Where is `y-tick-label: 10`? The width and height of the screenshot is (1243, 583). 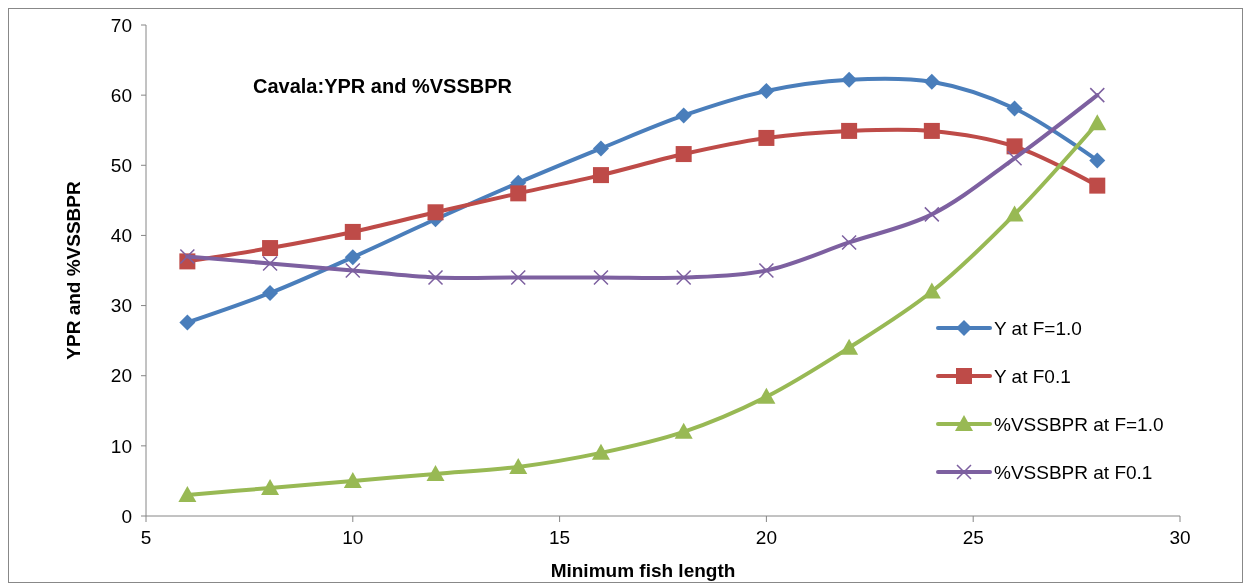
y-tick-label: 10 is located at coordinates (121, 446).